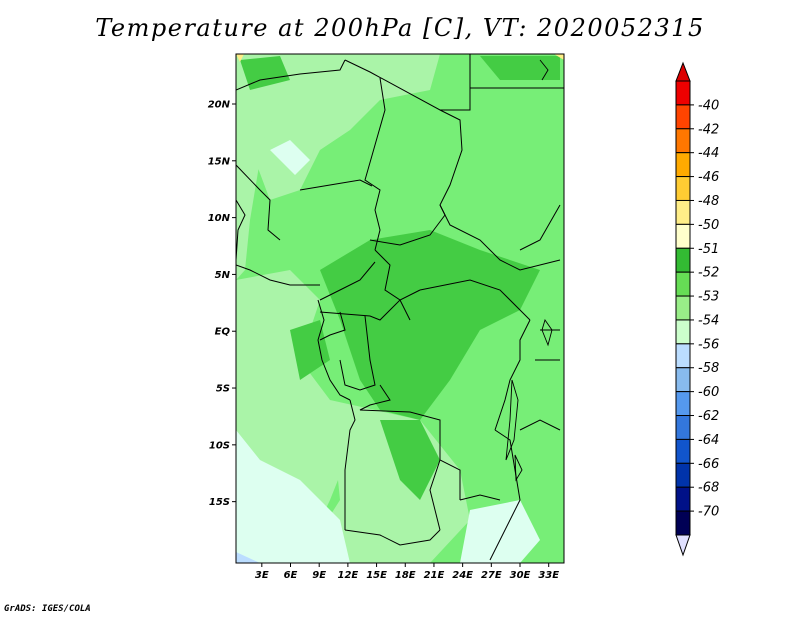  Describe the element at coordinates (348, 575) in the screenshot. I see `lon-tick-label: 12E` at that location.